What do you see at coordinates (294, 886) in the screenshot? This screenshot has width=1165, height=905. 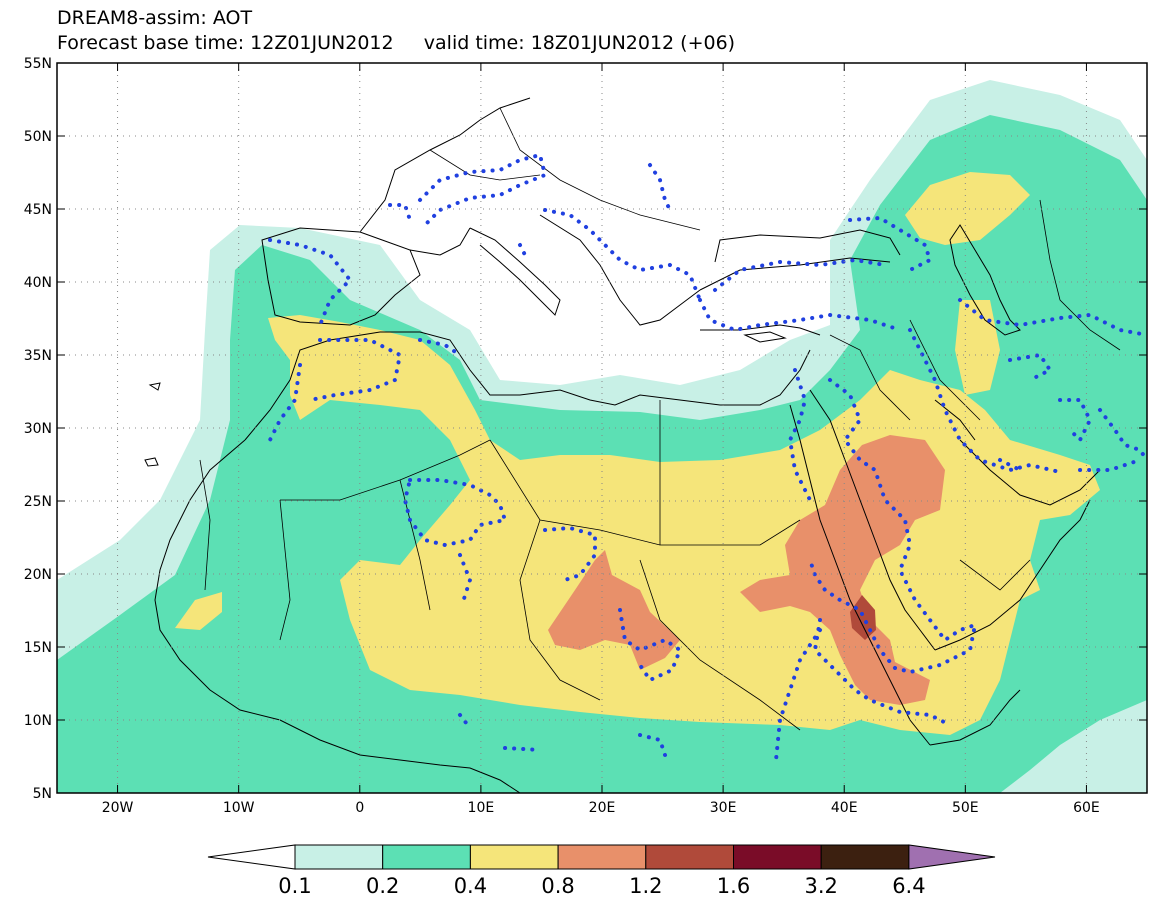 I see `colorbar-label: 0.1` at bounding box center [294, 886].